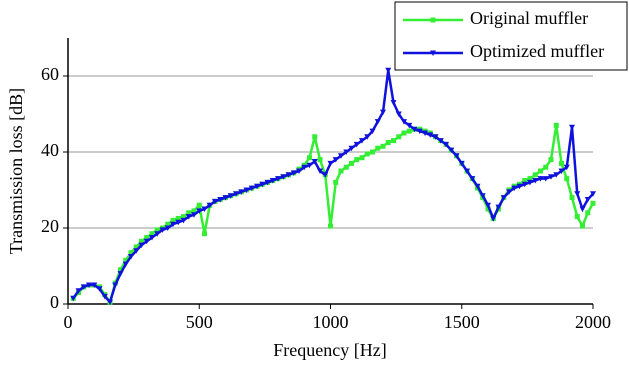  What do you see at coordinates (50, 226) in the screenshot?
I see `y-tick-label: 20` at bounding box center [50, 226].